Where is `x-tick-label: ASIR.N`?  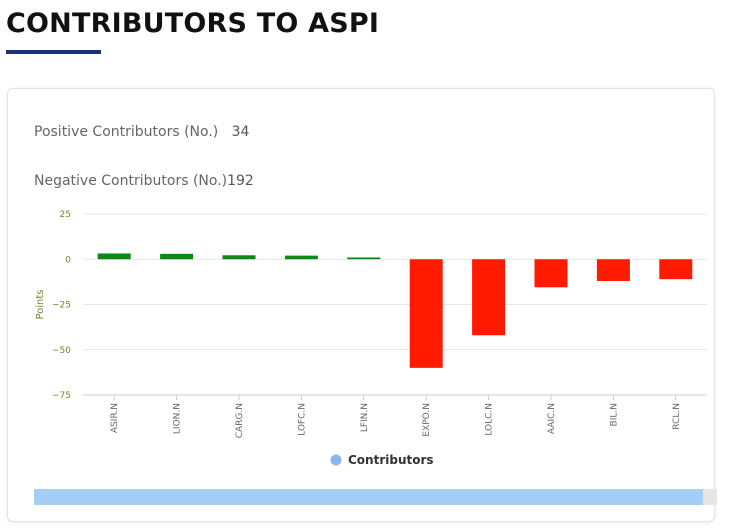
x-tick-label: ASIR.N is located at coordinates (115, 418).